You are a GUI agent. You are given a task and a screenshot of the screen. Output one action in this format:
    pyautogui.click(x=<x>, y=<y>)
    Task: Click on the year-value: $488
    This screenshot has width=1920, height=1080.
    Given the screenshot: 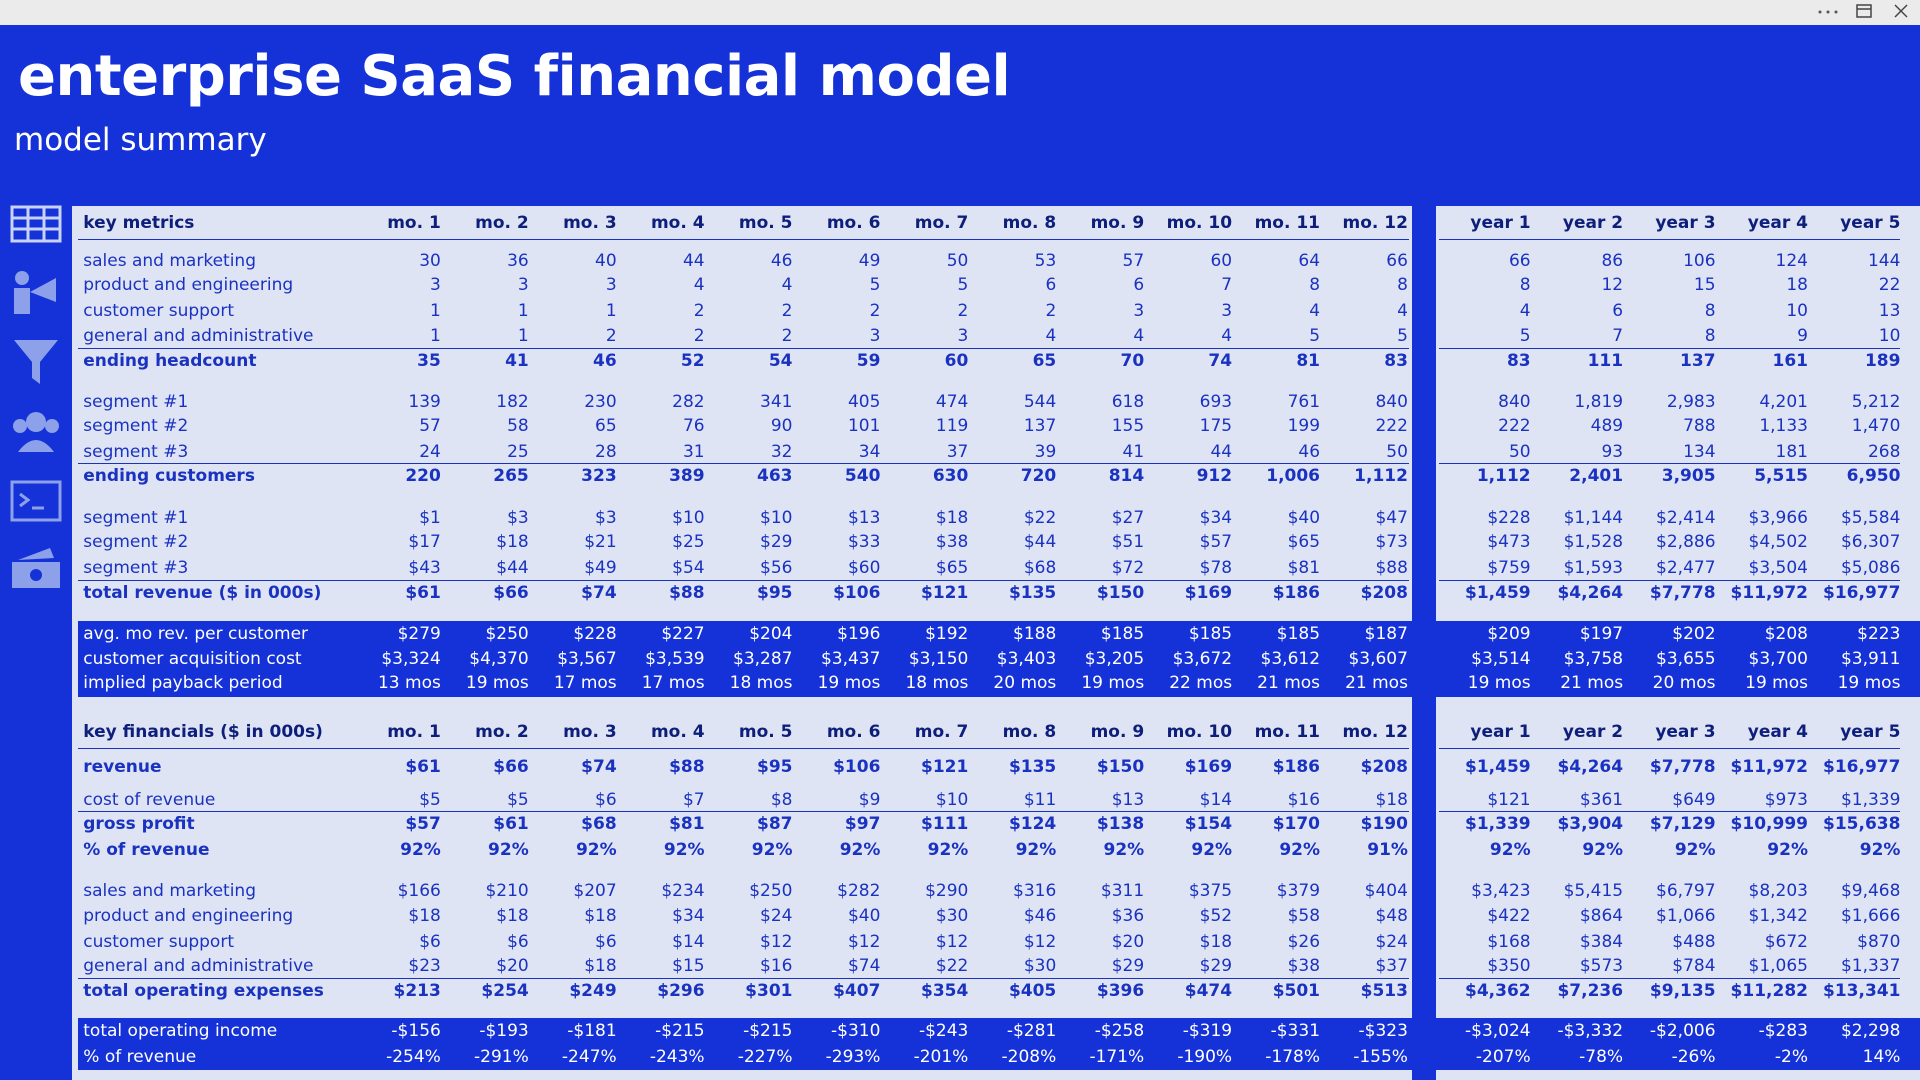 What is the action you would take?
    pyautogui.click(x=1694, y=941)
    